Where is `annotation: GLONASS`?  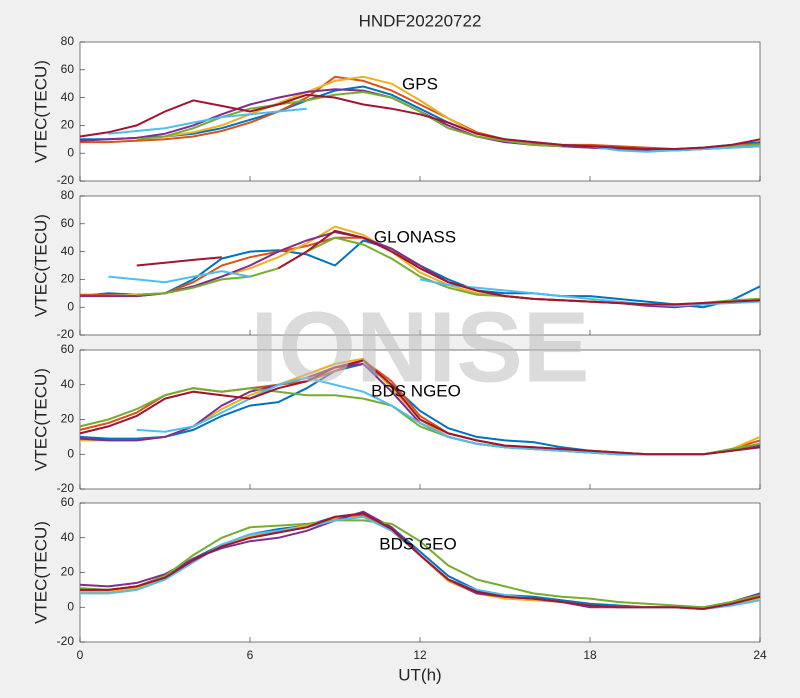
annotation: GLONASS is located at coordinates (415, 236).